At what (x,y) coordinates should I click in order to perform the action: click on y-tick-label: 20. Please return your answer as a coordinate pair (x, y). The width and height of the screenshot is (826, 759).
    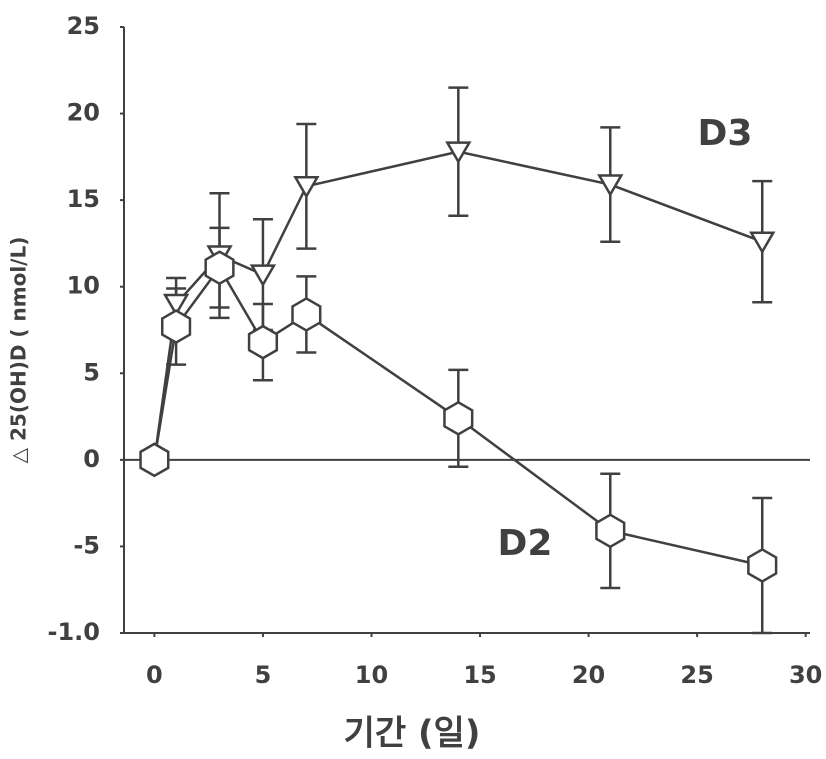
    Looking at the image, I should click on (83, 113).